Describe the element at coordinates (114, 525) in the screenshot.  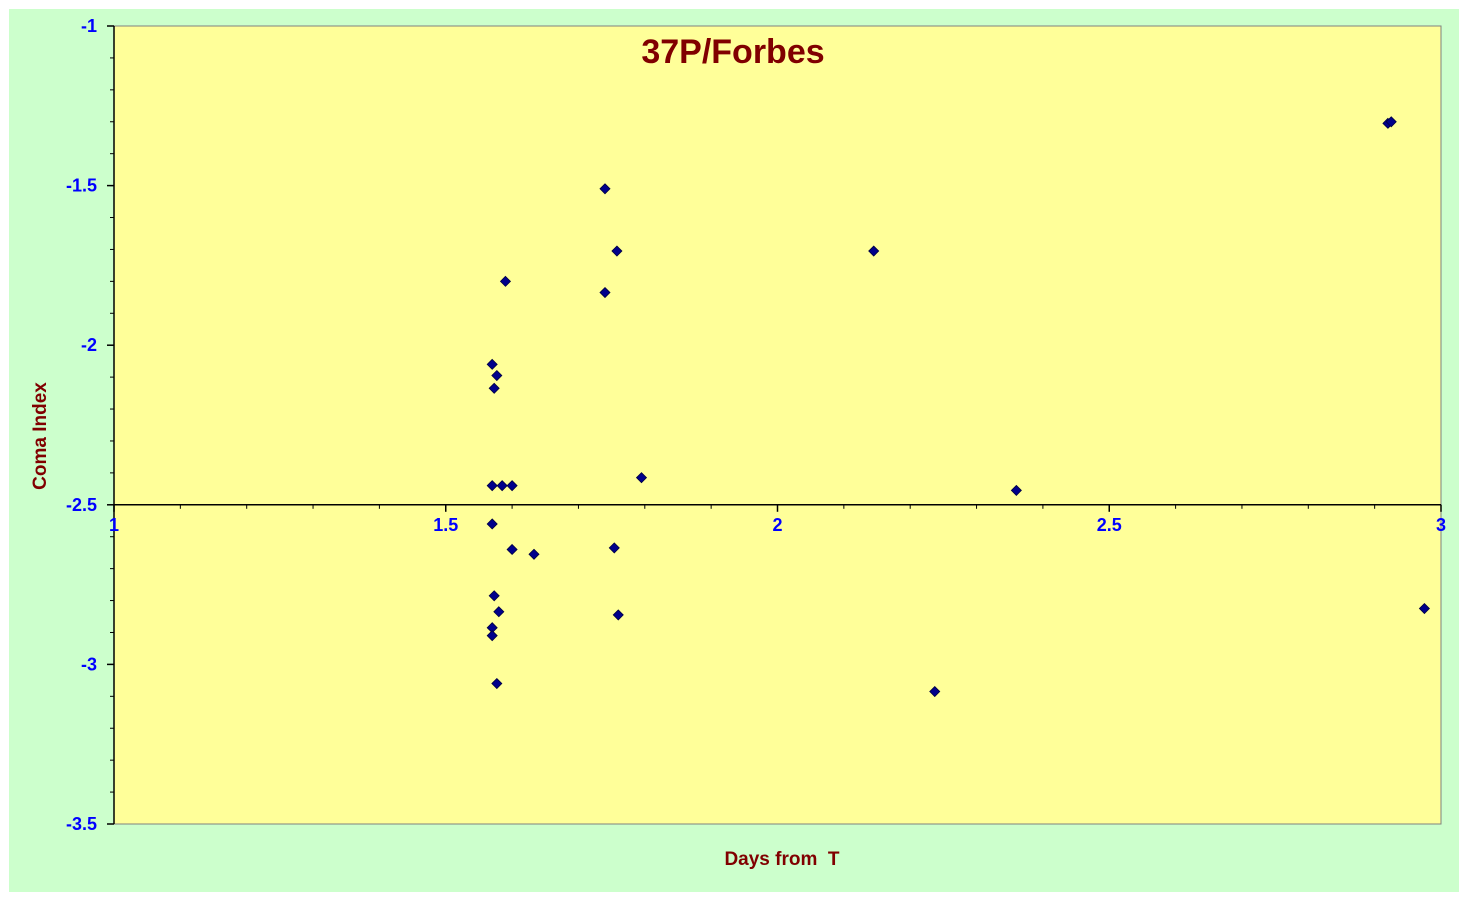
I see `x-tick-label: 1` at that location.